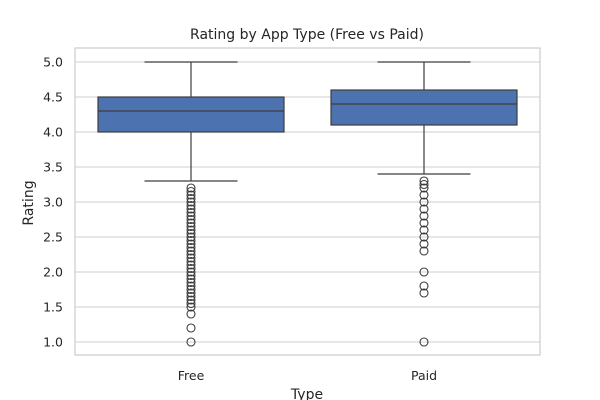 The height and width of the screenshot is (400, 600). I want to click on y-tick-label: 4.5, so click(53, 97).